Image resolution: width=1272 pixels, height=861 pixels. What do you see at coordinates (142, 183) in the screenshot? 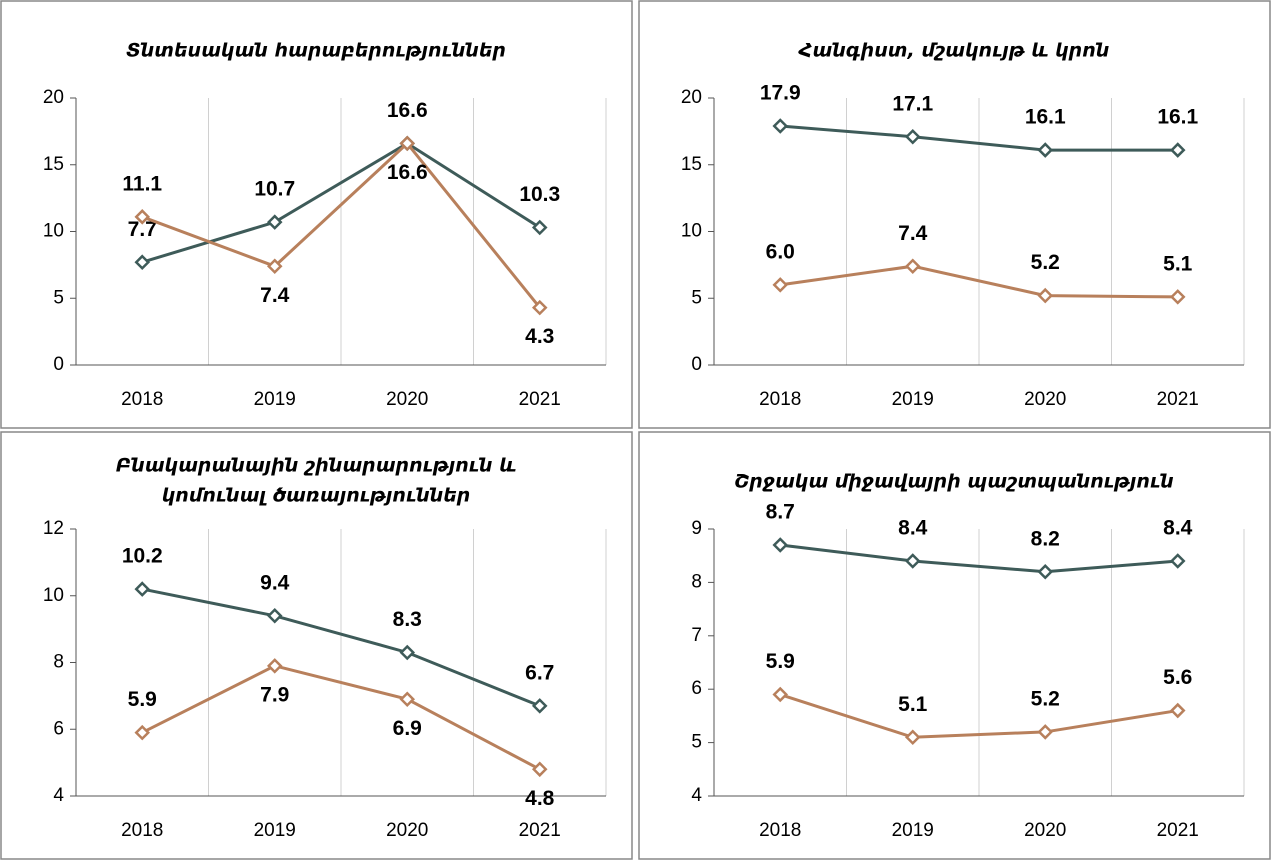
I see `data-label: 11.1` at bounding box center [142, 183].